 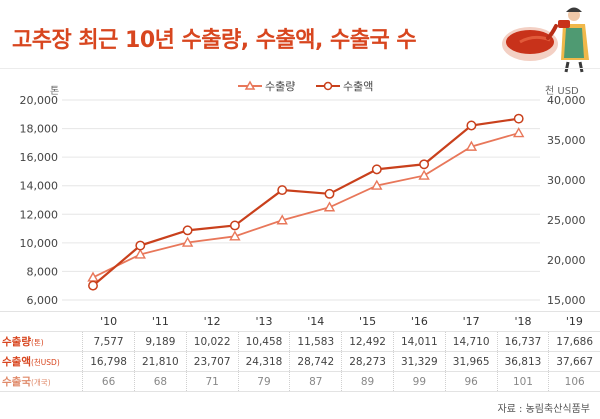 What do you see at coordinates (574, 321) in the screenshot?
I see `x-axis-tick-label: '19` at bounding box center [574, 321].